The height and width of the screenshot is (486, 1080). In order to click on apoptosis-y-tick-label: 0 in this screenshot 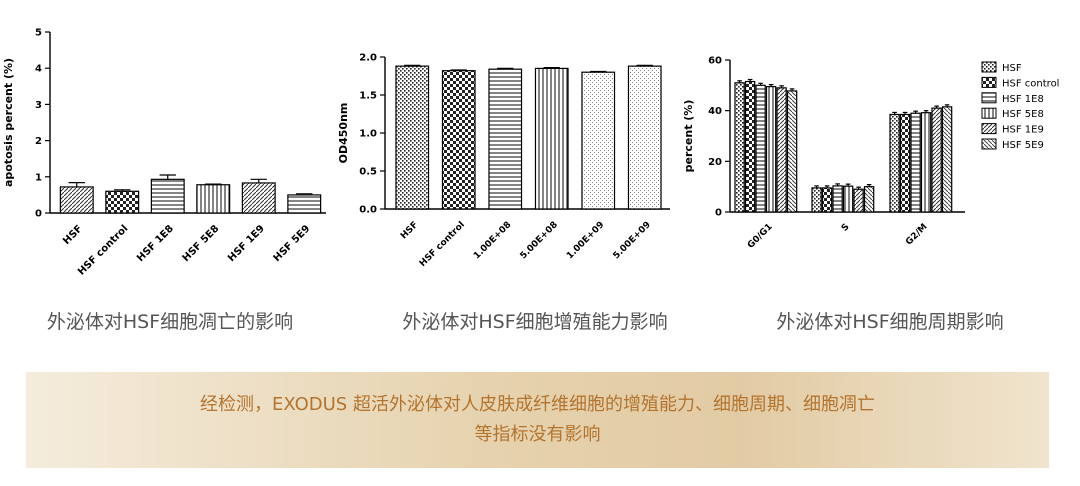, I will do `click(38, 214)`.